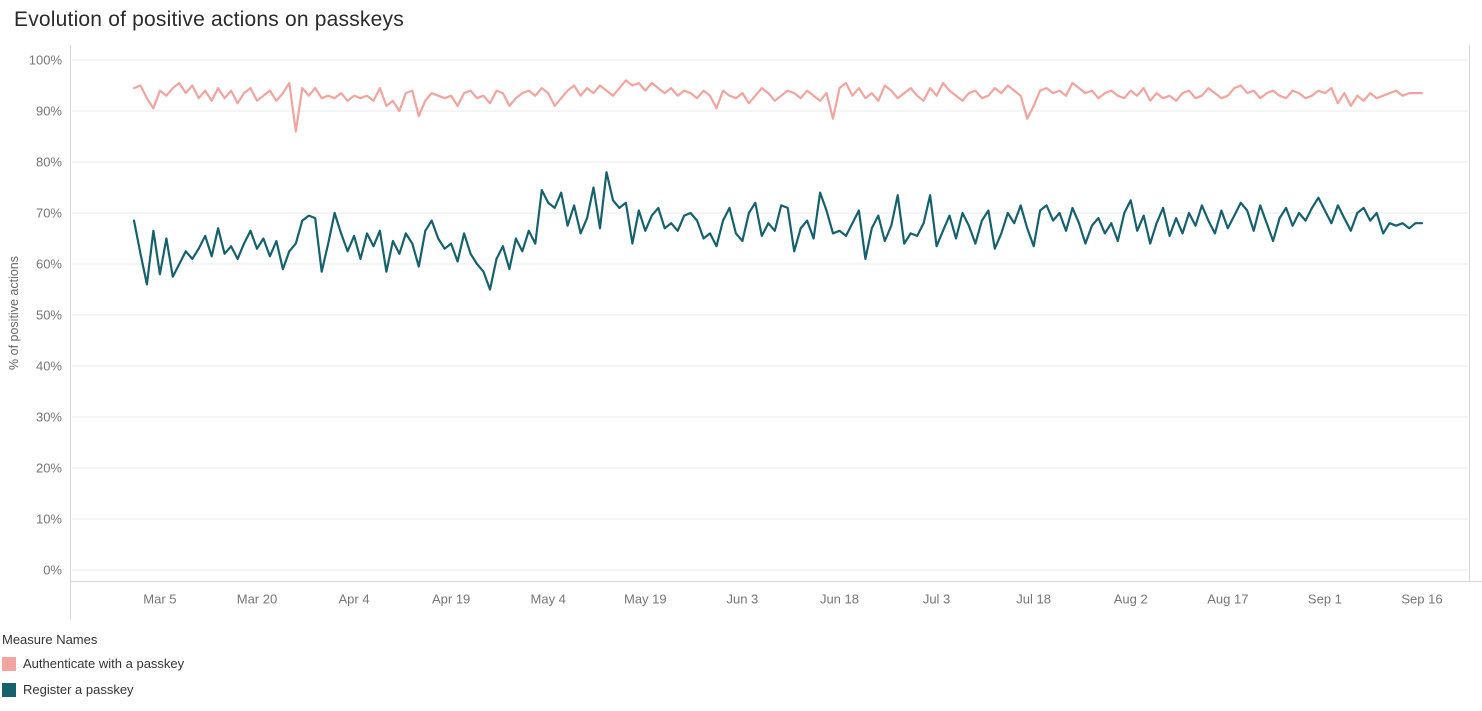  I want to click on x-tick-label: Jul 18, so click(1033, 599).